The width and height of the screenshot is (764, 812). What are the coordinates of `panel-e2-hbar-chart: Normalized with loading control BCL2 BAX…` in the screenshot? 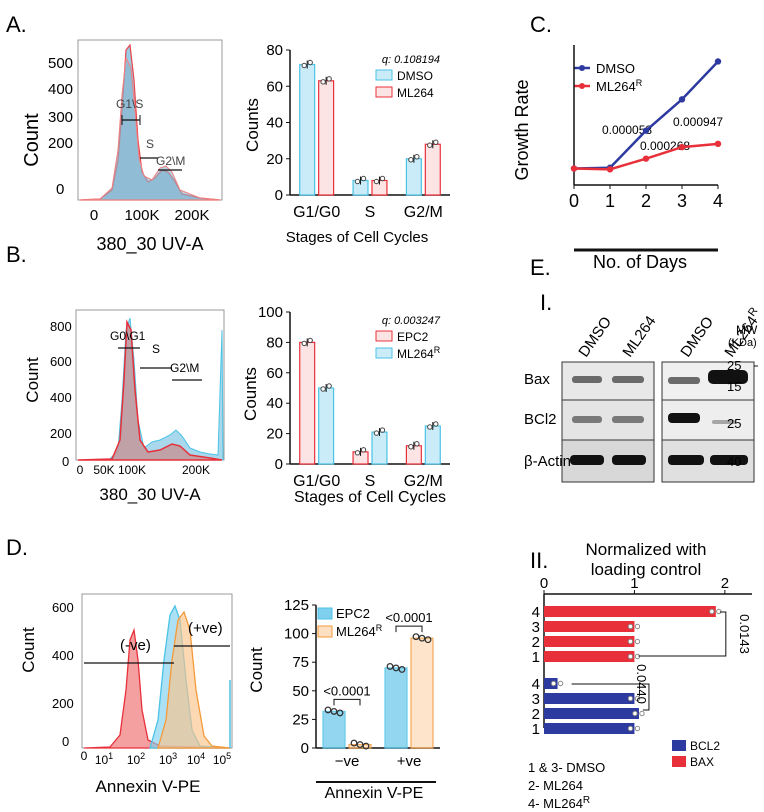 It's located at (640, 675).